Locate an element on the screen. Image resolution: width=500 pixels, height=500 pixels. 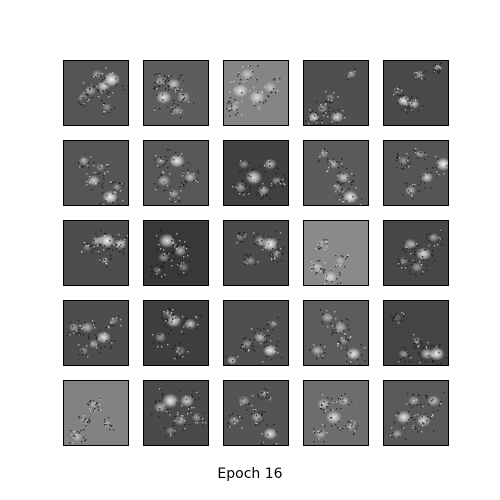
sample-image-r3-c5 is located at coordinates (416, 253).